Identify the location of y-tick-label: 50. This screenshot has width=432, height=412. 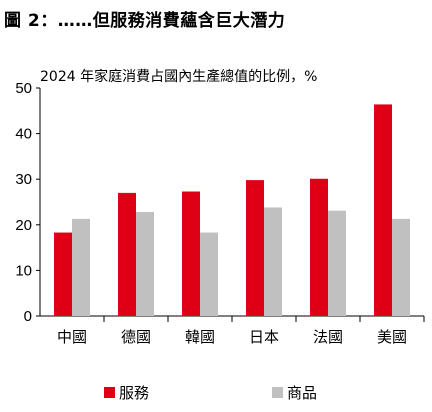
(23, 88).